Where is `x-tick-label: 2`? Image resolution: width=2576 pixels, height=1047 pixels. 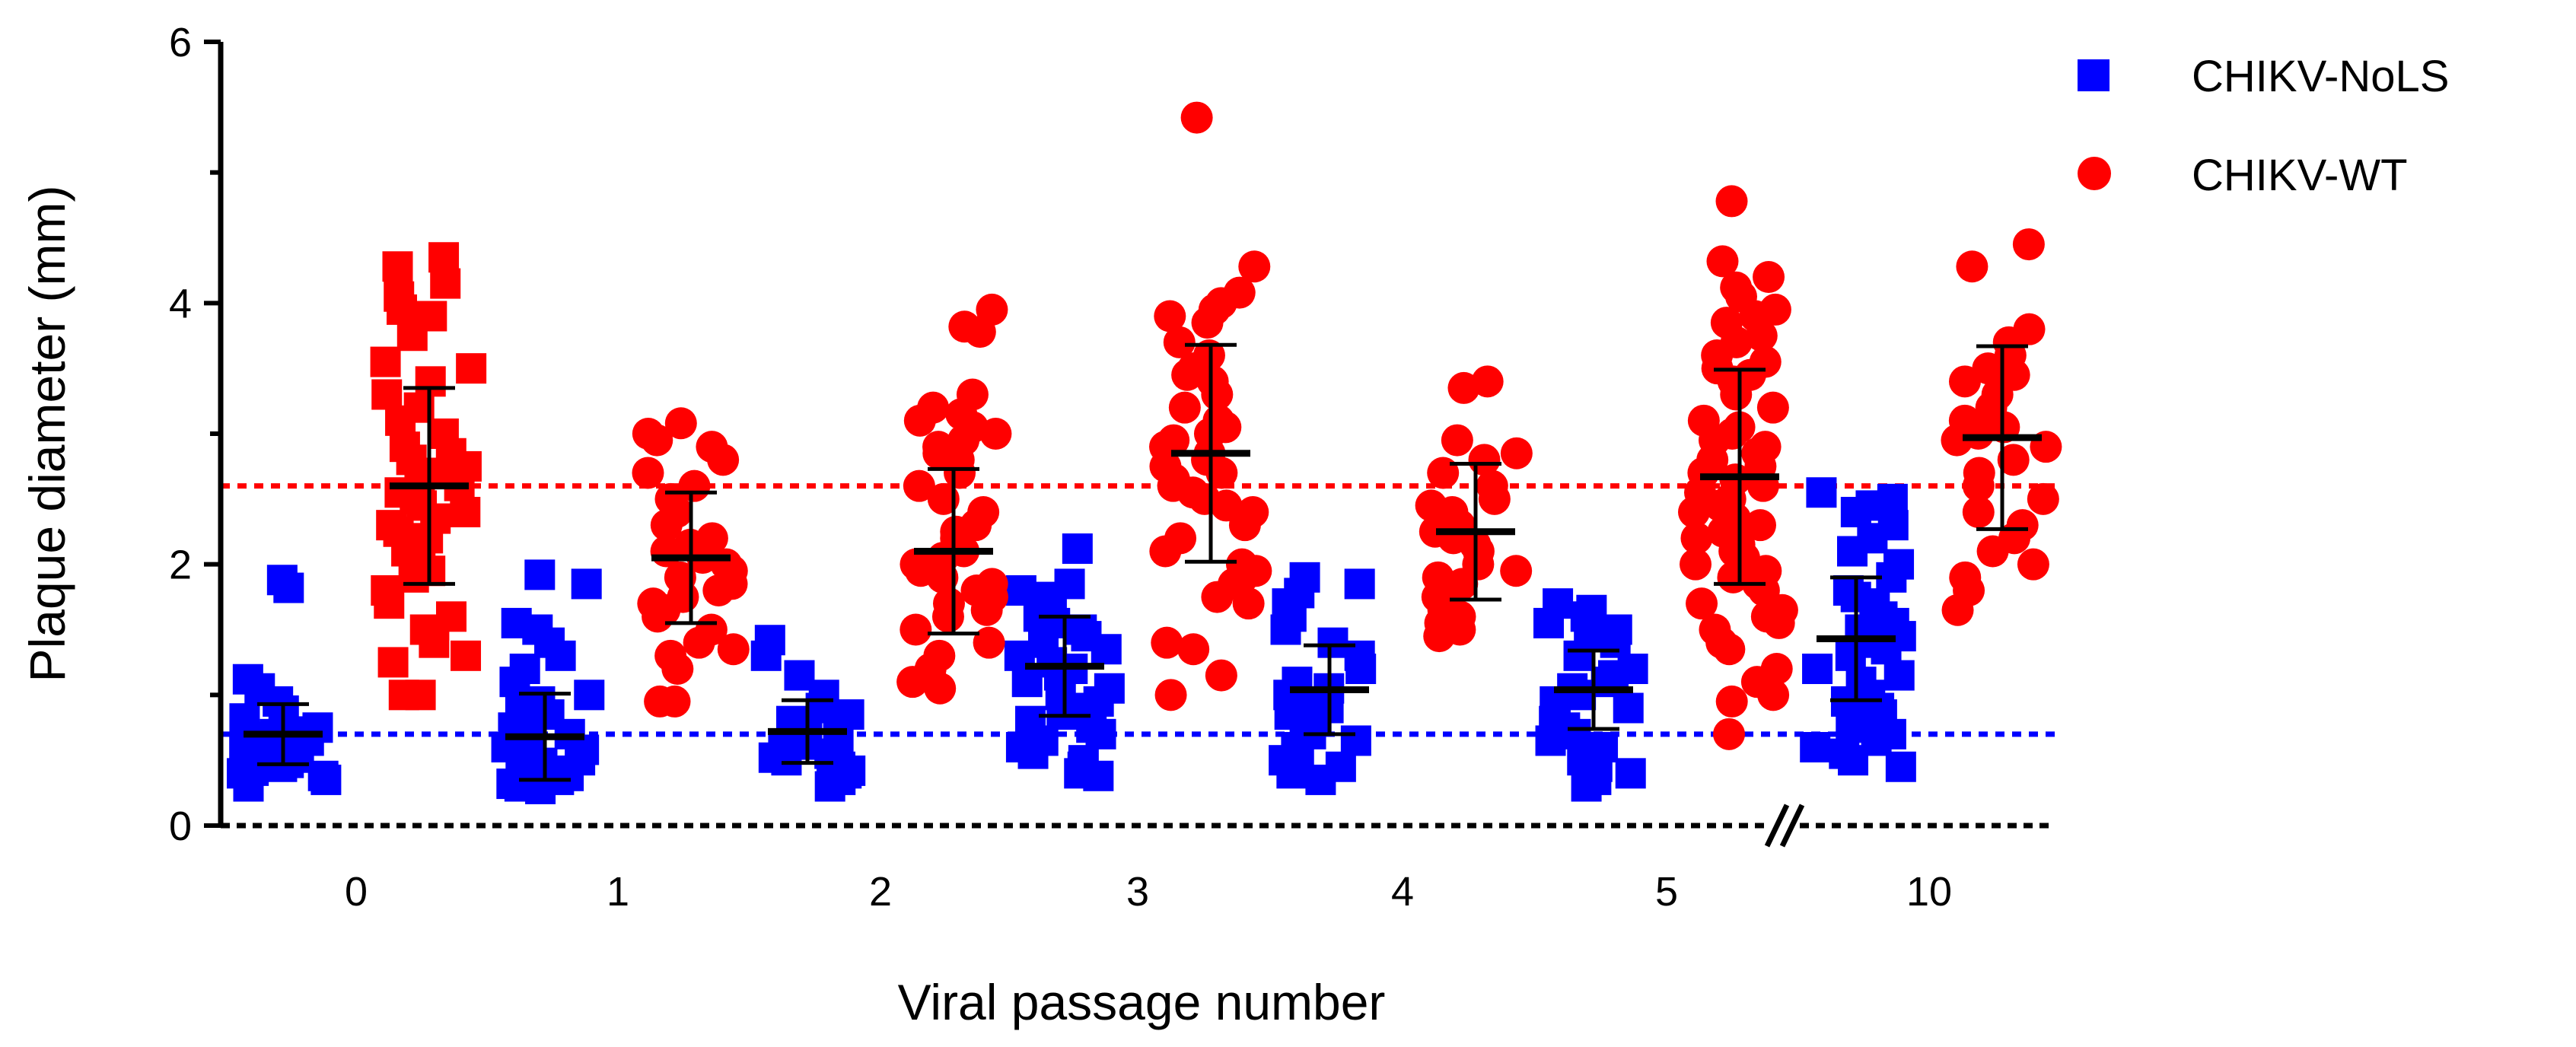 x-tick-label: 2 is located at coordinates (880, 892).